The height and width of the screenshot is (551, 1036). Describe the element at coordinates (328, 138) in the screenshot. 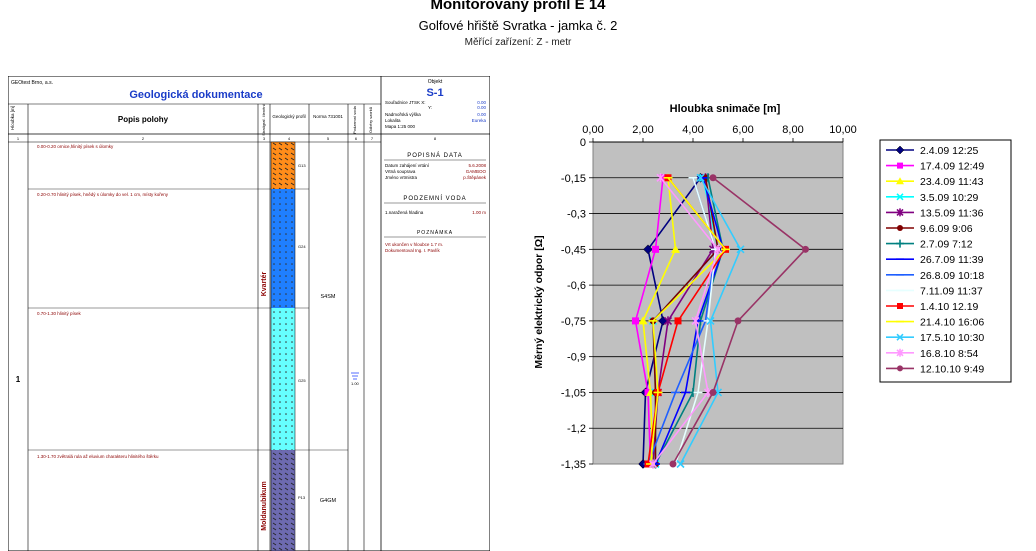

I see `col-number: 5` at that location.